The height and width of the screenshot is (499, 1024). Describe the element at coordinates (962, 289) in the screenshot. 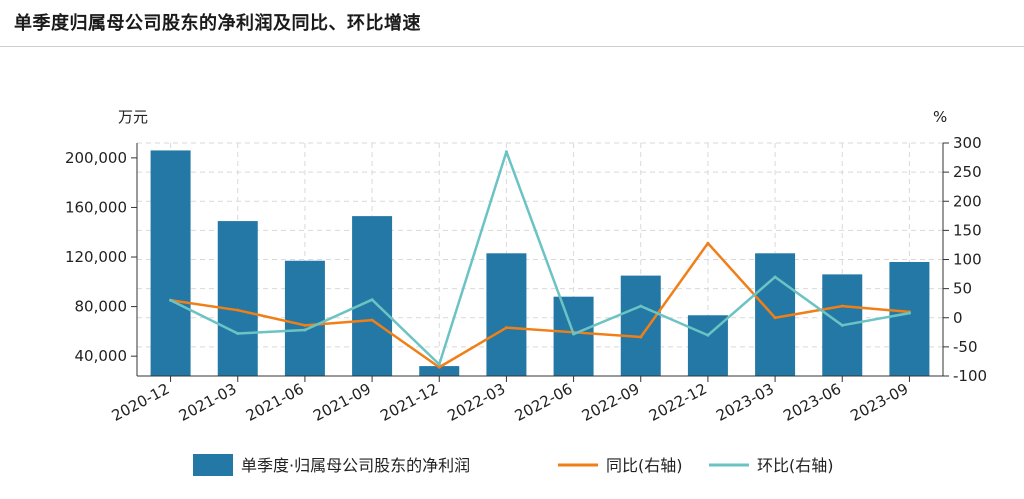

I see `right-tick-label: 50` at that location.